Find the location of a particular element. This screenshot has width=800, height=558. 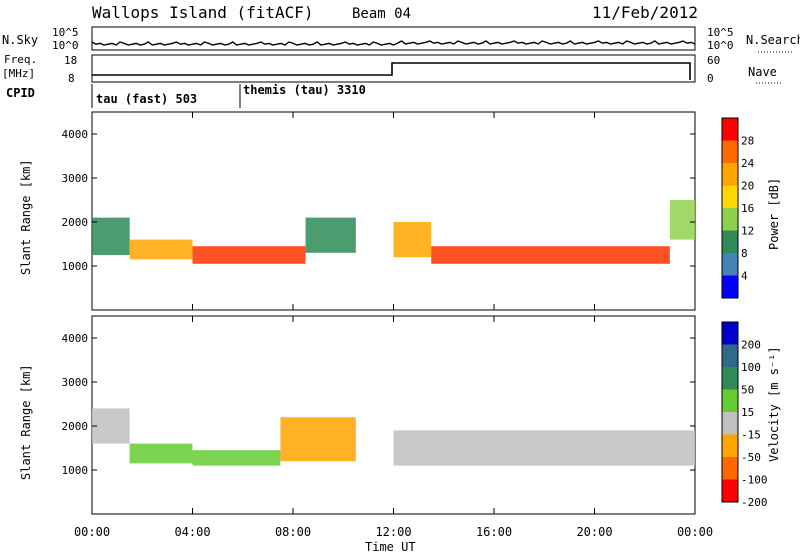

power-colorbar: 28 24 20 16 12 8 4 is located at coordinates (738, 208).